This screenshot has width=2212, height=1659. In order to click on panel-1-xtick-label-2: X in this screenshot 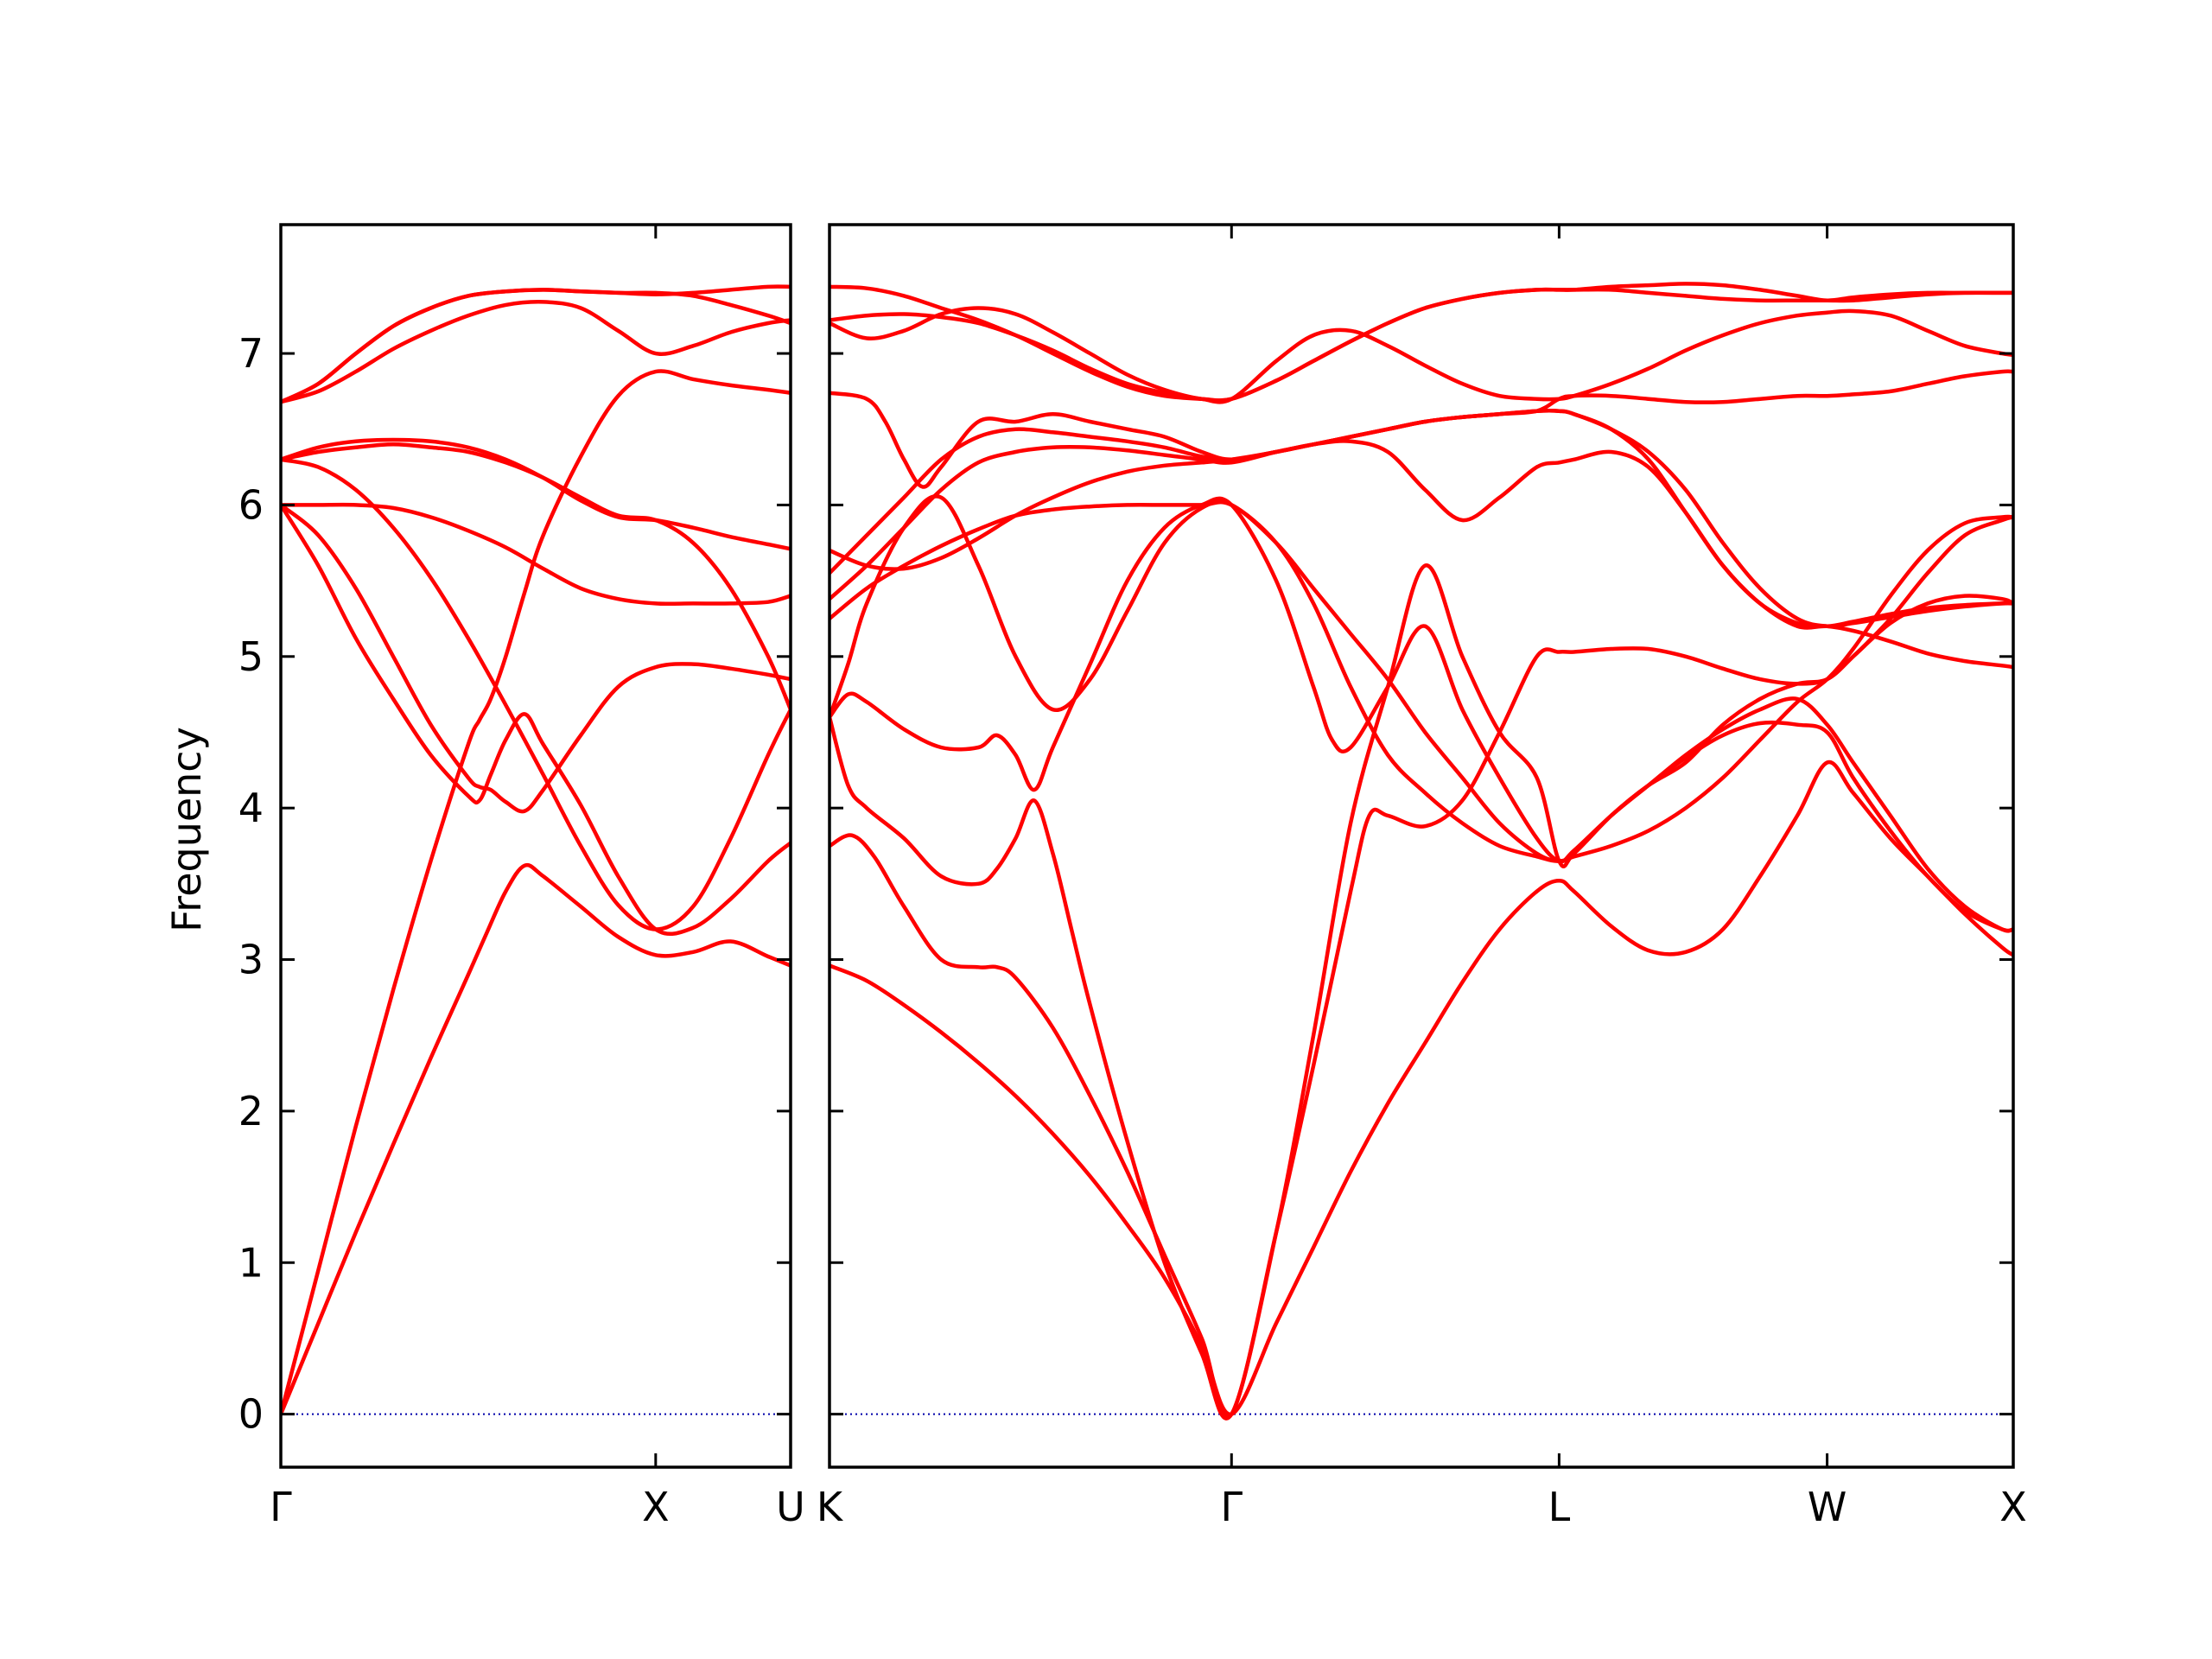, I will do `click(656, 1507)`.